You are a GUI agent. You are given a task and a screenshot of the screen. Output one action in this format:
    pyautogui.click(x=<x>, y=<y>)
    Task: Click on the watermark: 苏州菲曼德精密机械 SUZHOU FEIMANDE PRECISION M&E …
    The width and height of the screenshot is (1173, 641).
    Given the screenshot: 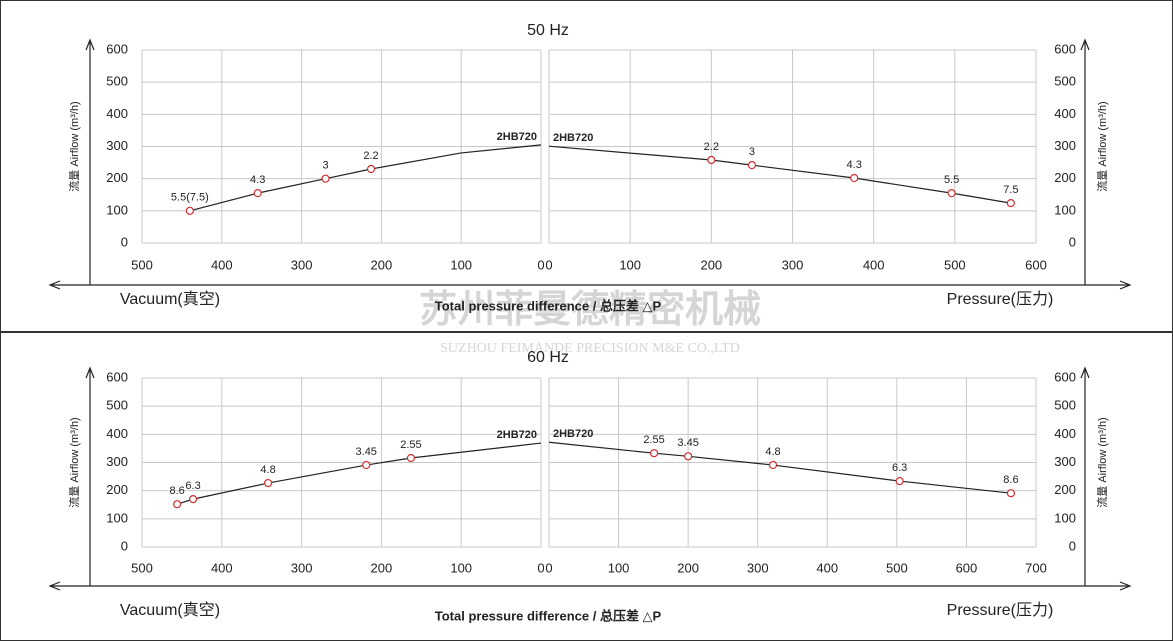 What is the action you would take?
    pyautogui.click(x=590, y=322)
    